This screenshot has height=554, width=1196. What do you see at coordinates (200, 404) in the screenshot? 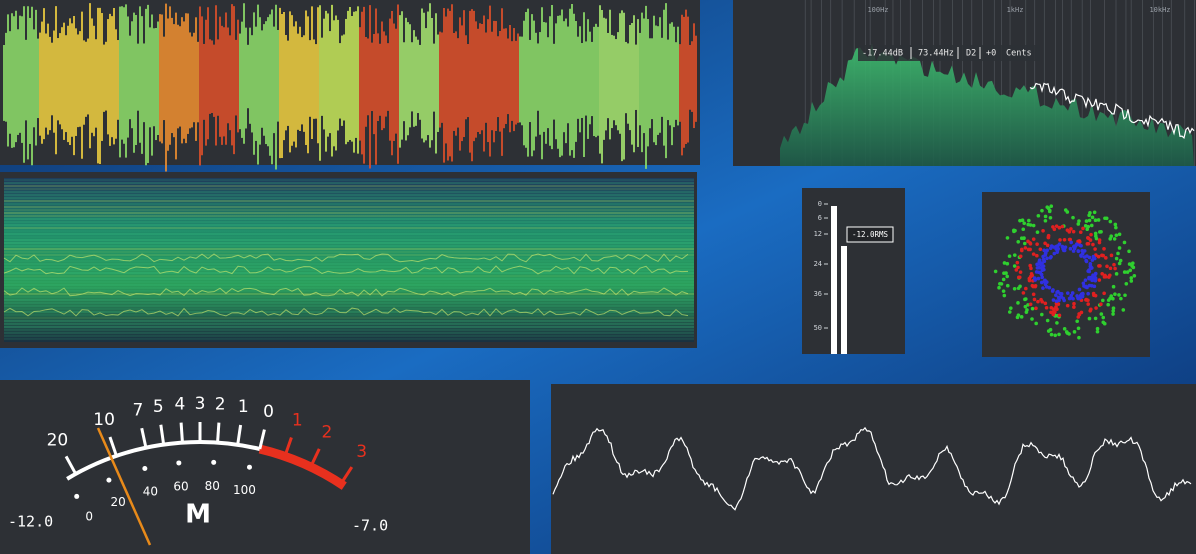
I see `vu-db-label: 3` at bounding box center [200, 404].